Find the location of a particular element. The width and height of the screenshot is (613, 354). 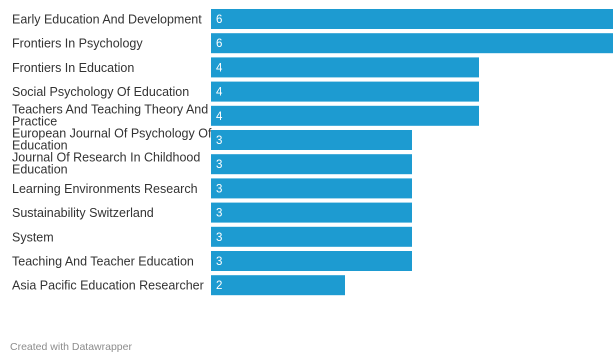

category-label: Asia Pacific Education Researcher is located at coordinates (108, 286).